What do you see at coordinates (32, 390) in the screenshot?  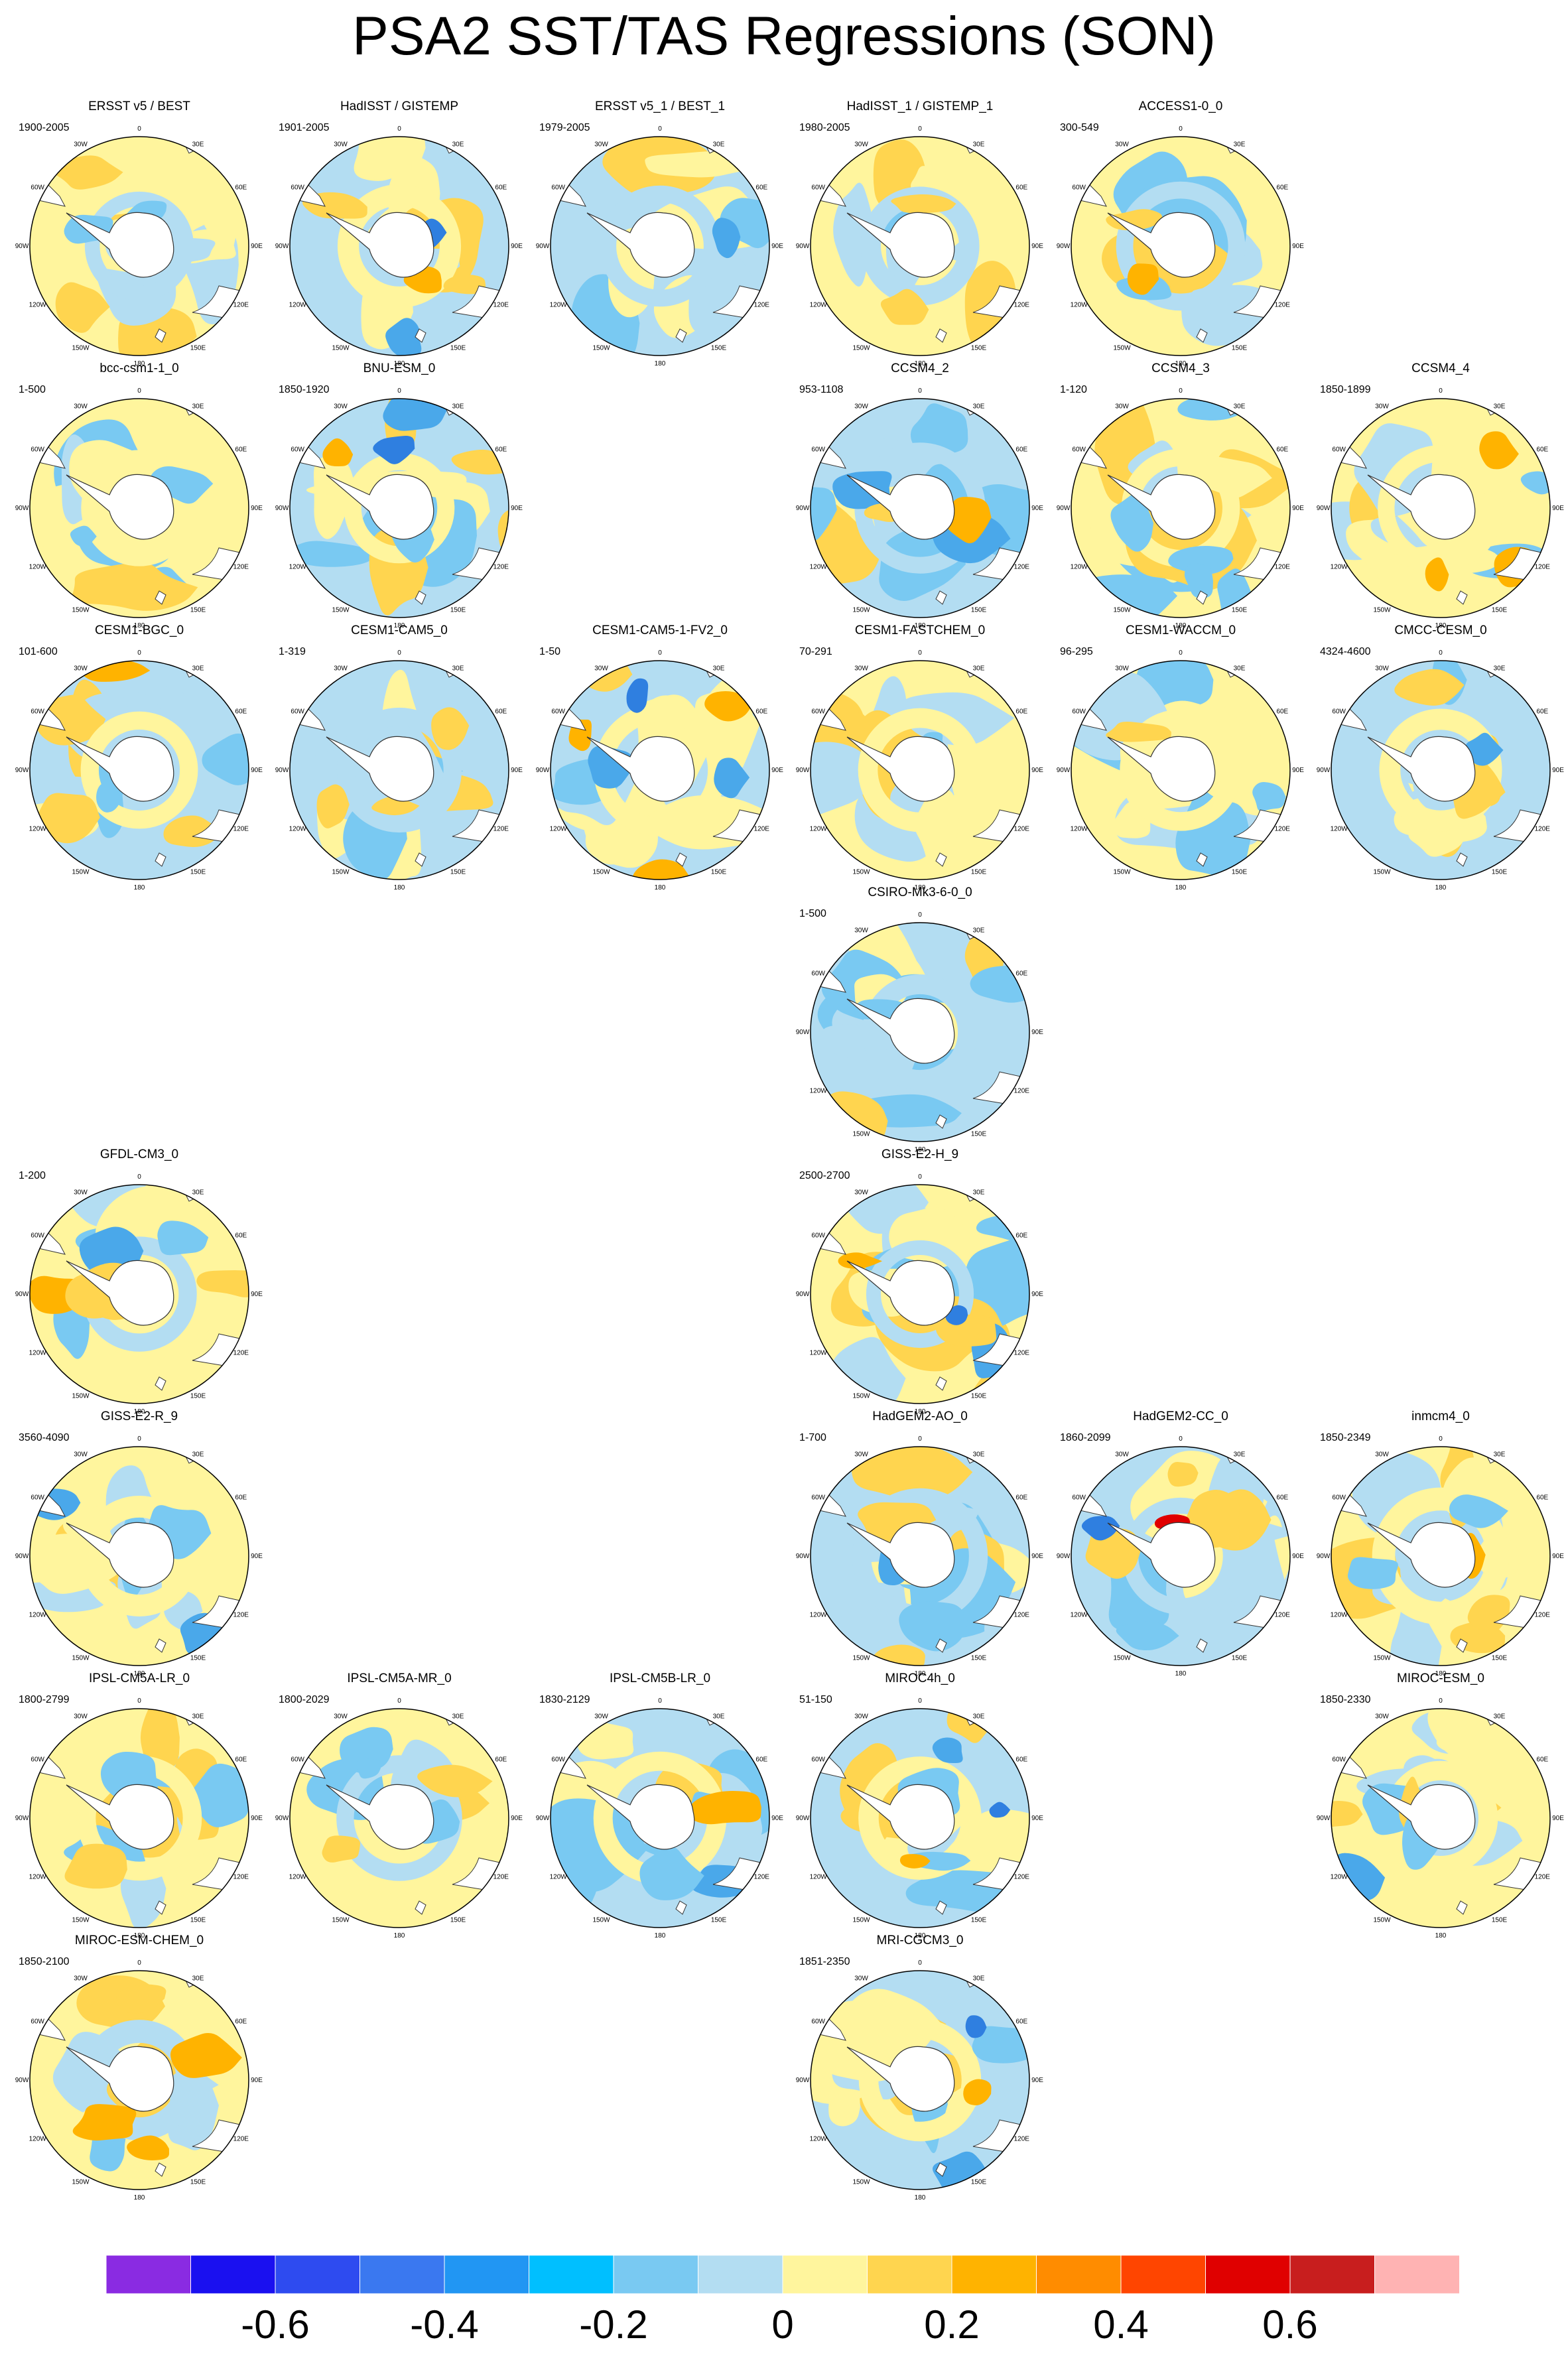 I see `panel-period: 1-500` at bounding box center [32, 390].